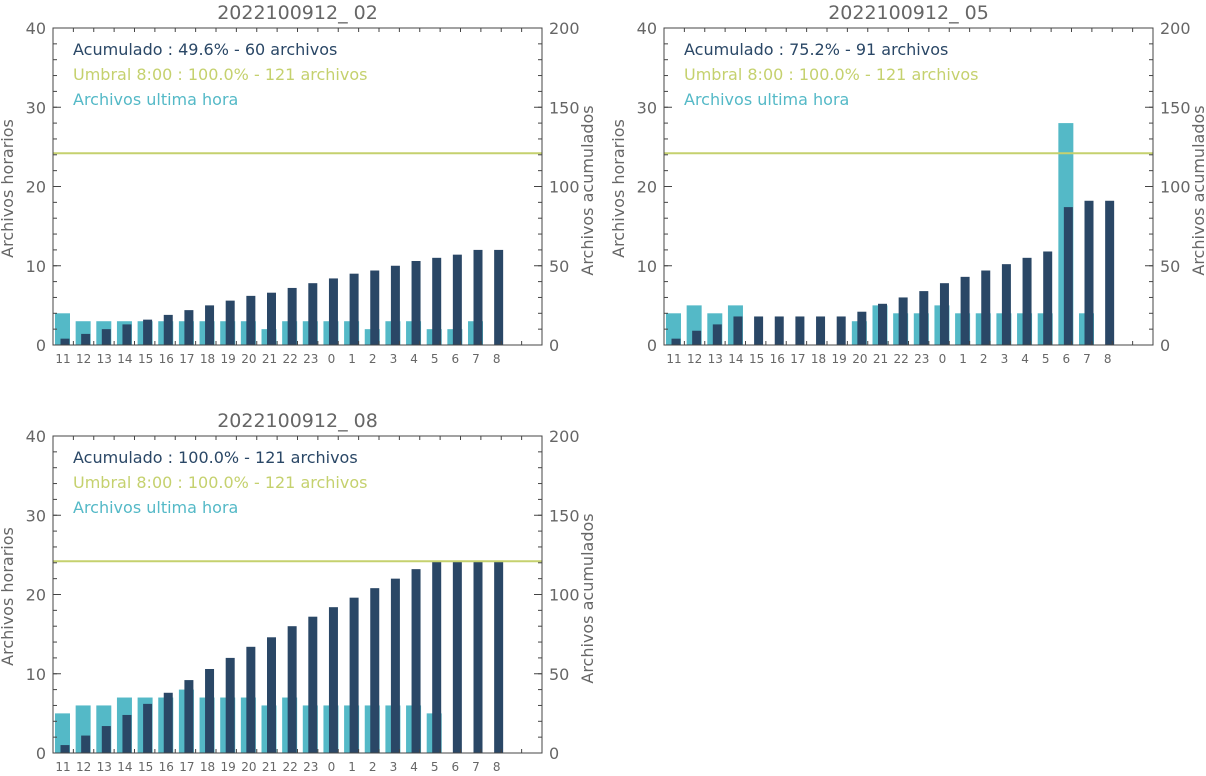  Describe the element at coordinates (673, 359) in the screenshot. I see `x-tick-label: 11` at that location.